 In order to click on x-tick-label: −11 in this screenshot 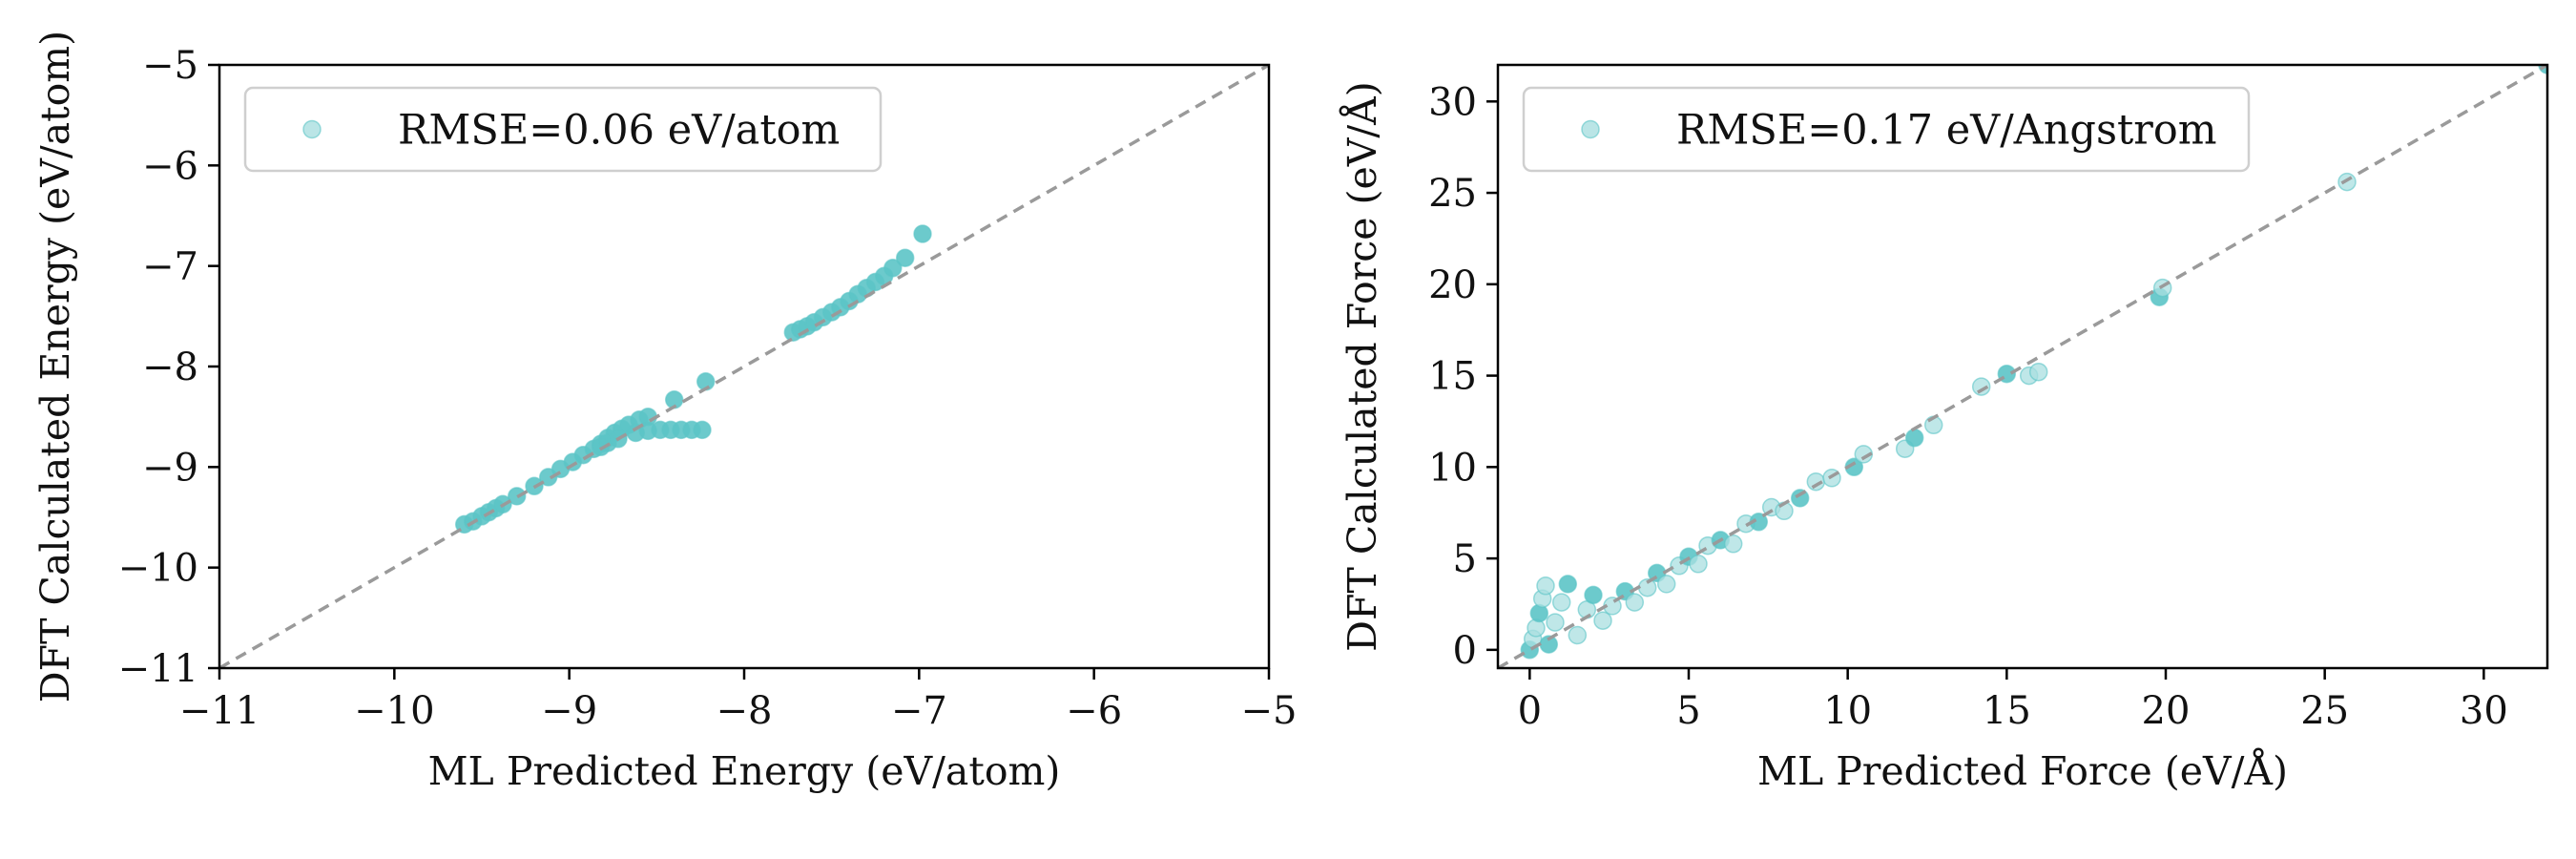, I will do `click(219, 711)`.